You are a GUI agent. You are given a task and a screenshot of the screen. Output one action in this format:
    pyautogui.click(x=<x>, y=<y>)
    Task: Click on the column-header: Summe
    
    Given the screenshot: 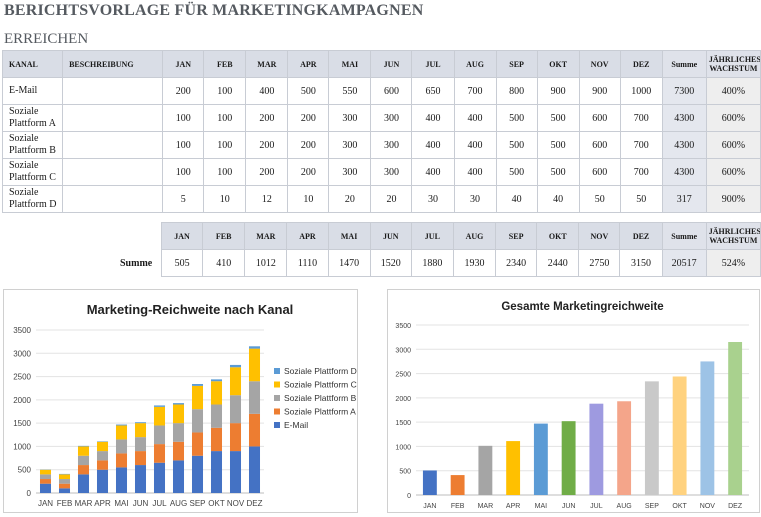 What is the action you would take?
    pyautogui.click(x=684, y=64)
    